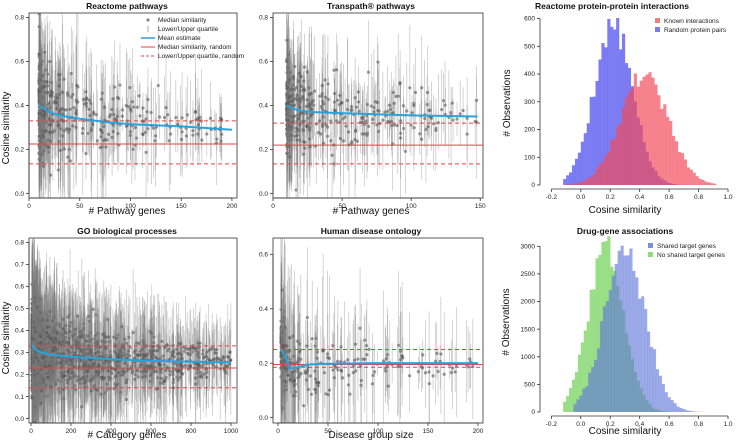 The height and width of the screenshot is (441, 736). What do you see at coordinates (529, 130) in the screenshot?
I see `y-tick-label: 200` at bounding box center [529, 130].